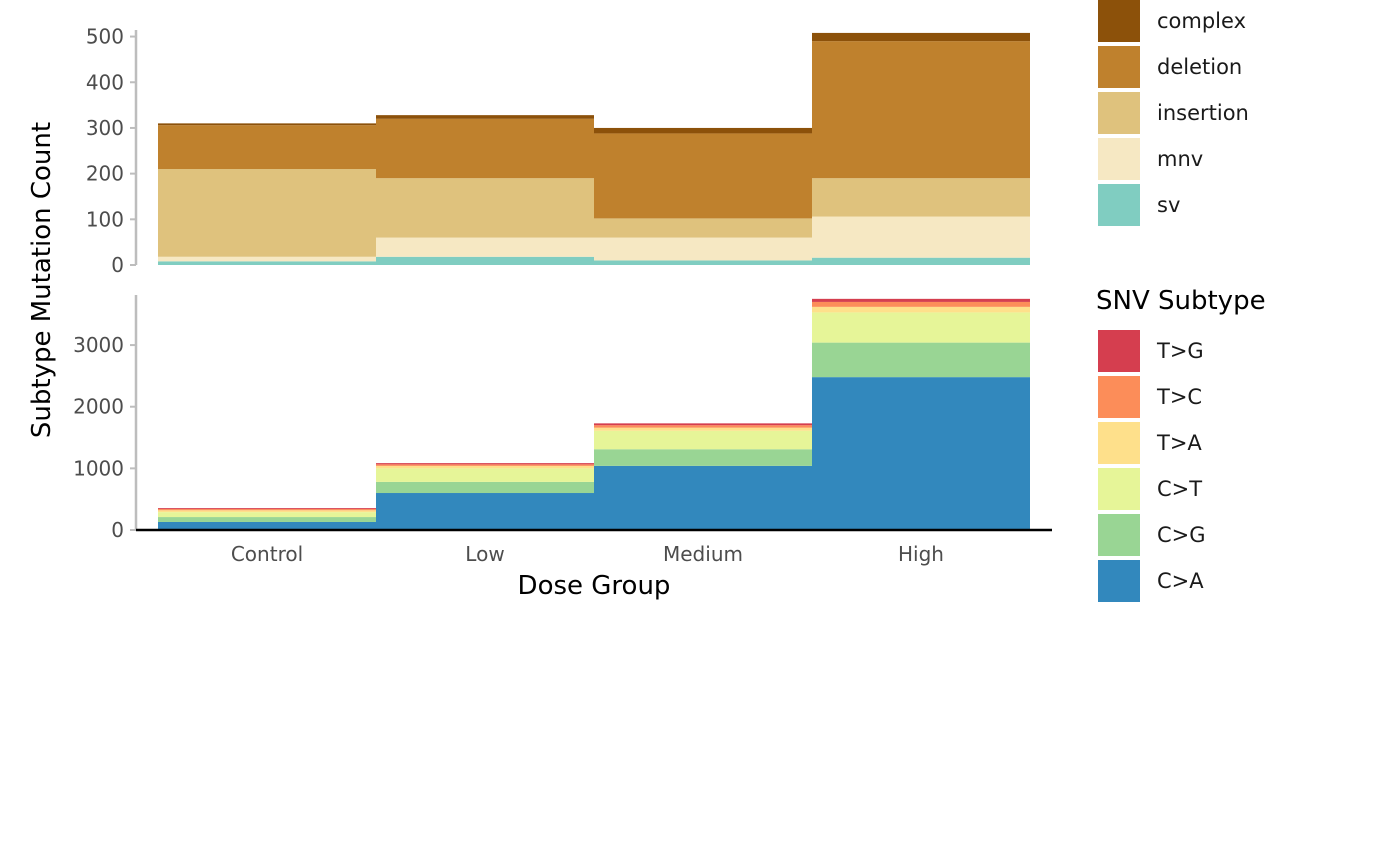 This screenshot has width=1400, height=865. I want to click on legend-snv-subtype: SNV Subtype T>G T>C T>A C>T C>G C>A, so click(1181, 444).